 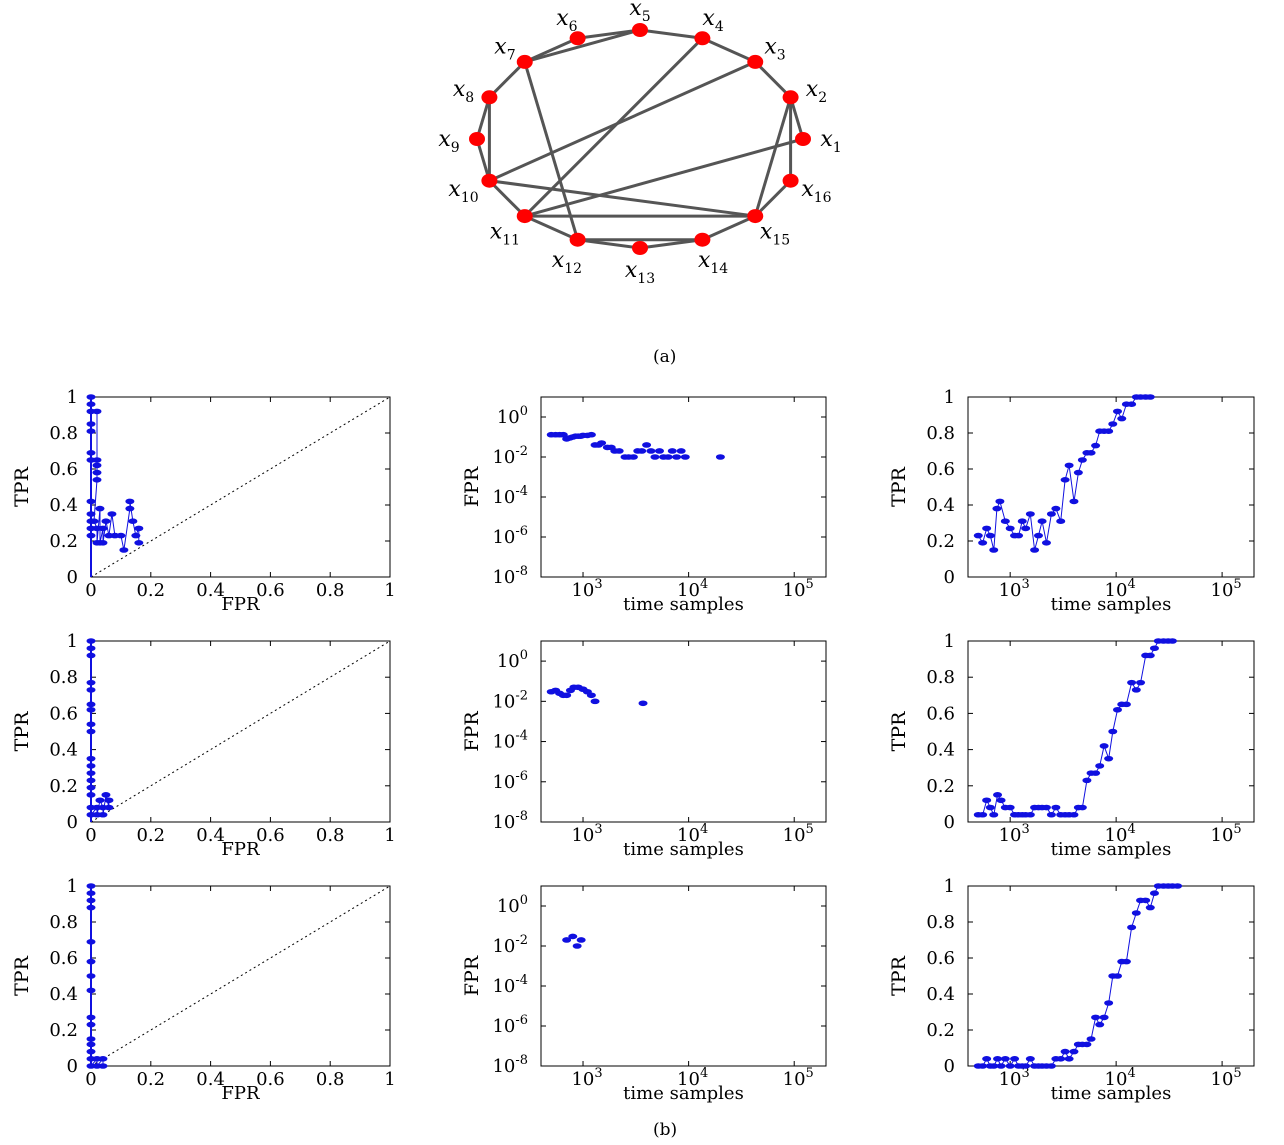 I want to click on plot-frame, so click(x=1111, y=731).